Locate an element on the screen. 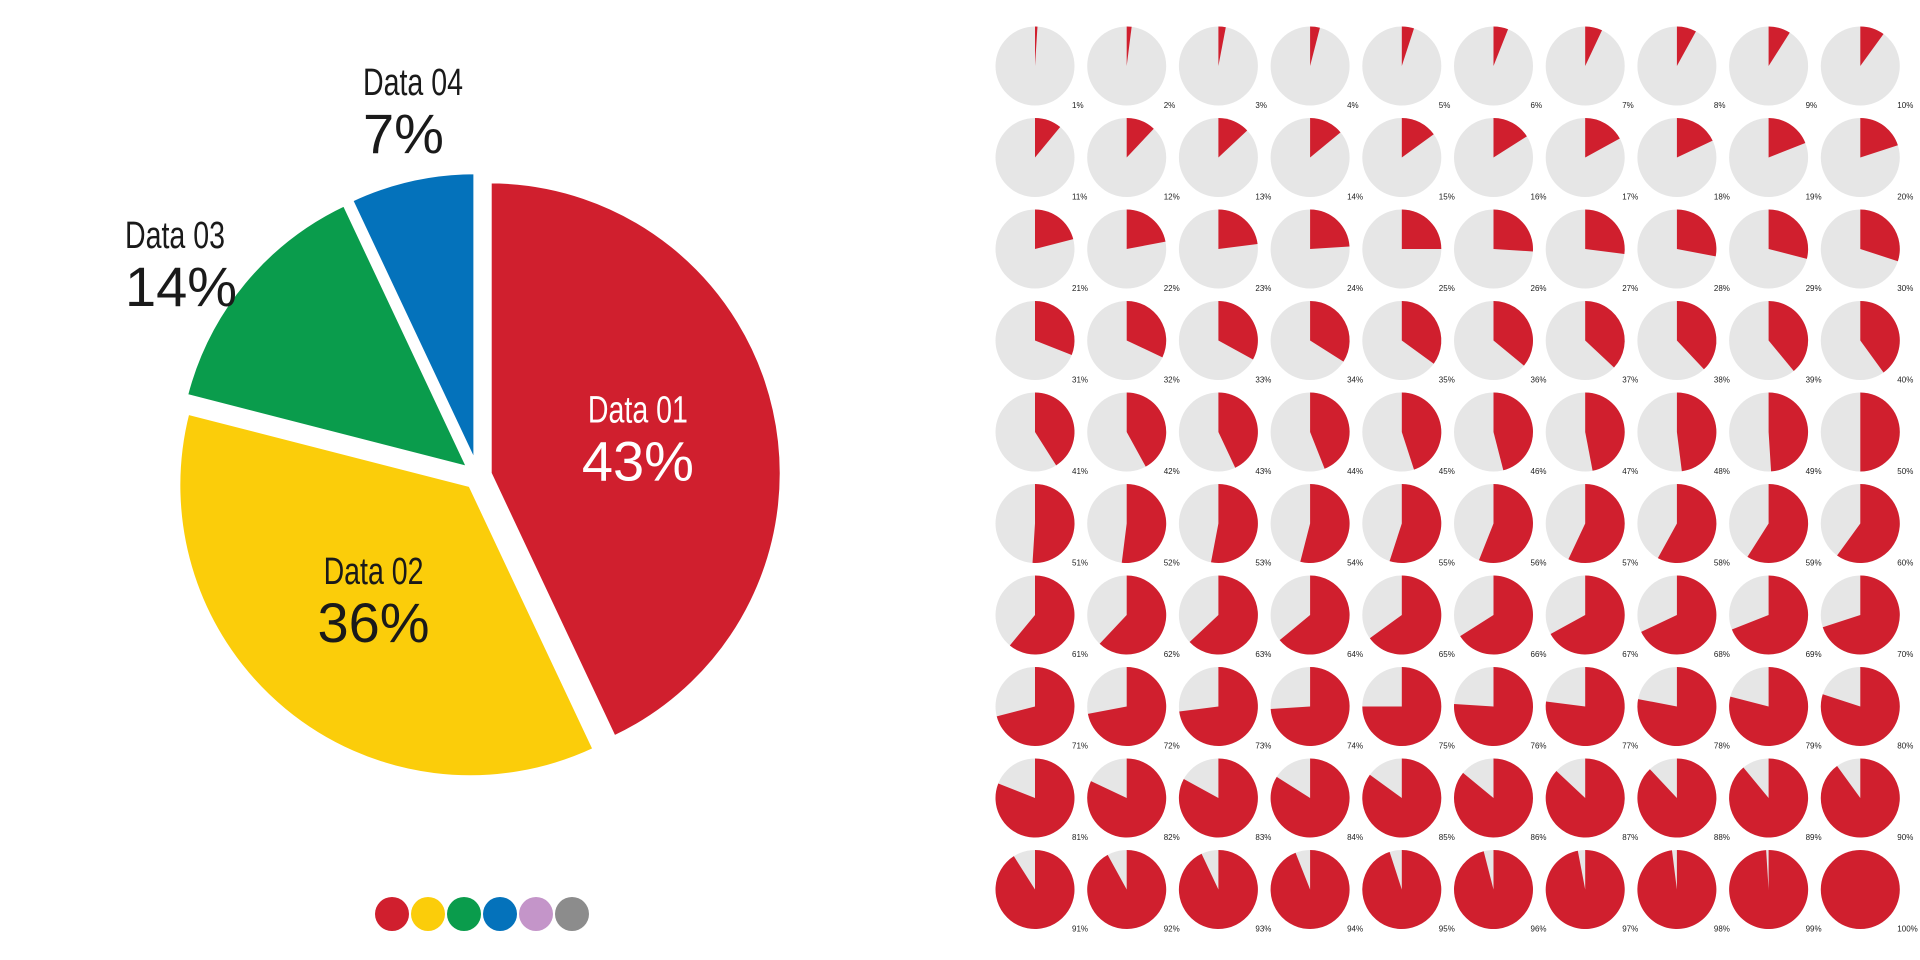  percent-pie: 46% is located at coordinates (1500, 434).